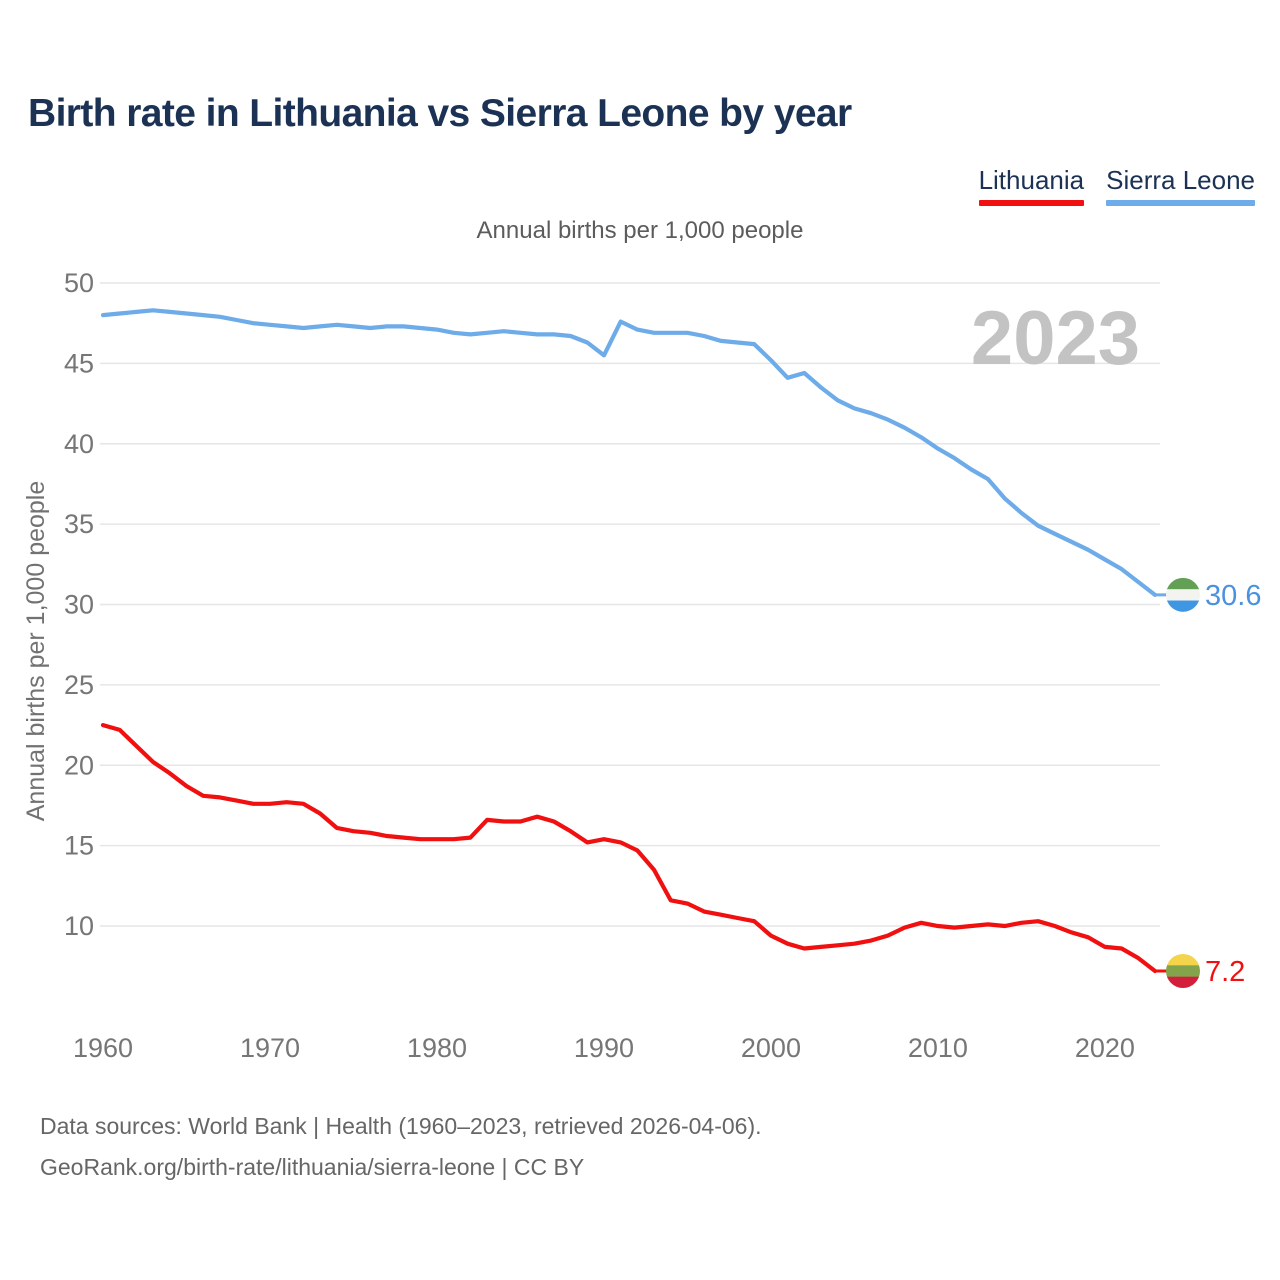 This screenshot has width=1280, height=1280. Describe the element at coordinates (437, 1048) in the screenshot. I see `x-tick-label-1980: 1980` at that location.